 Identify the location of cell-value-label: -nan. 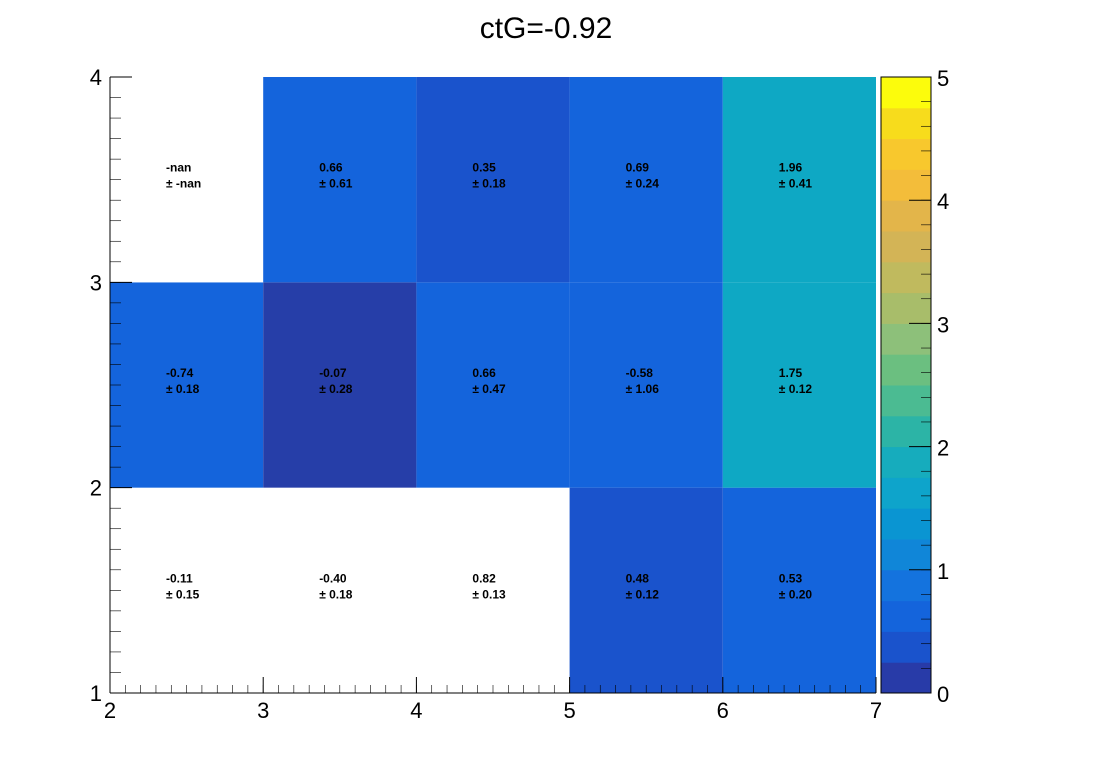
(178, 168).